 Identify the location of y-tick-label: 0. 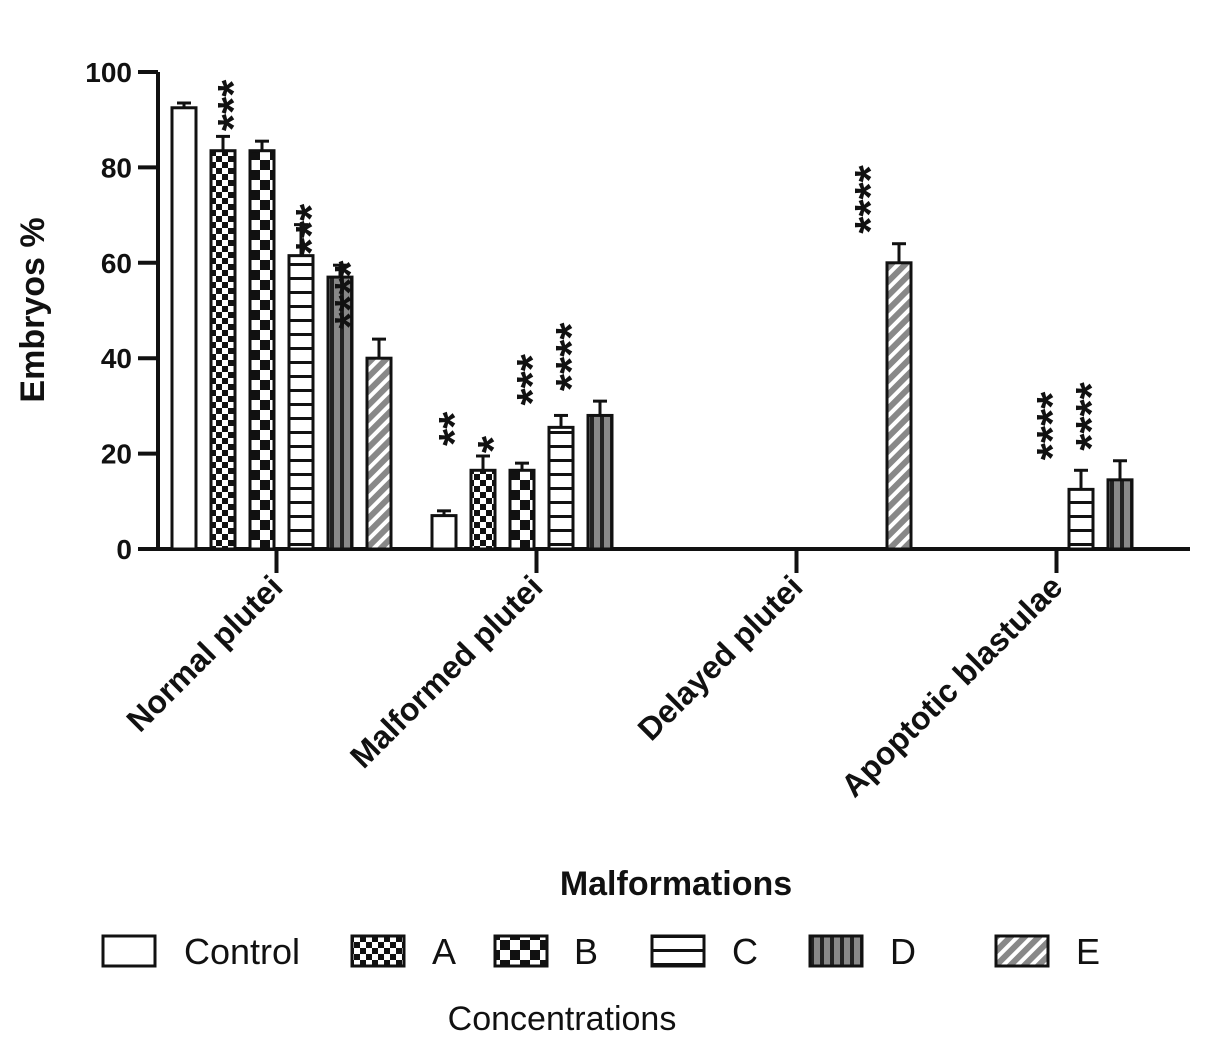
(124, 549).